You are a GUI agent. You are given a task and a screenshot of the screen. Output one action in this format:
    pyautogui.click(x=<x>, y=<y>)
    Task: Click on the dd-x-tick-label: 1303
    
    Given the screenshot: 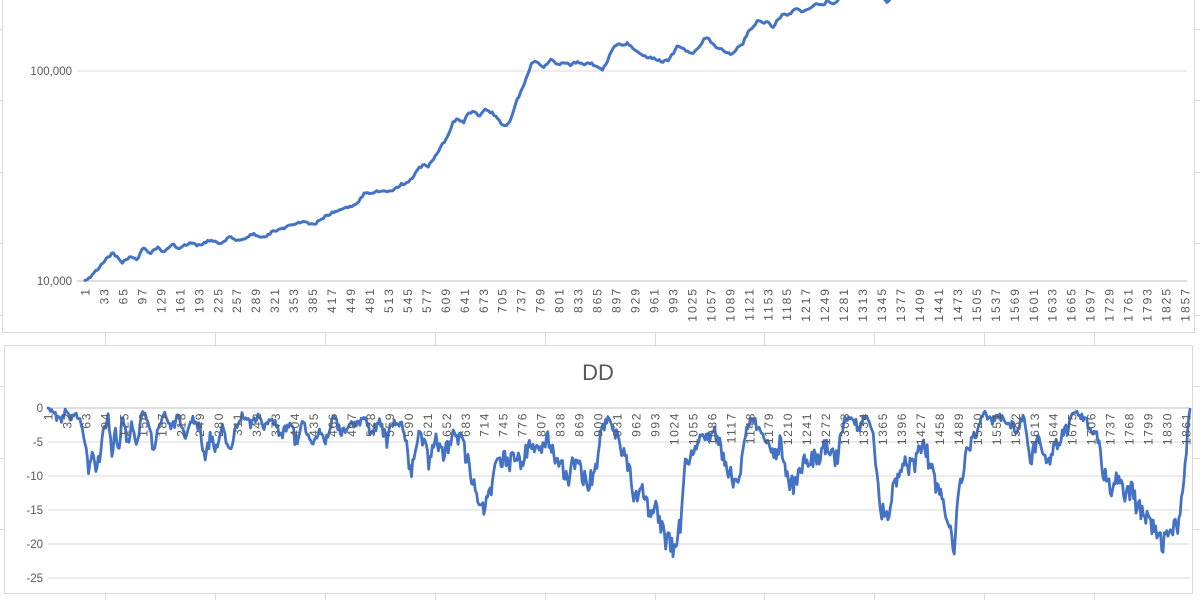 What is the action you would take?
    pyautogui.click(x=845, y=428)
    